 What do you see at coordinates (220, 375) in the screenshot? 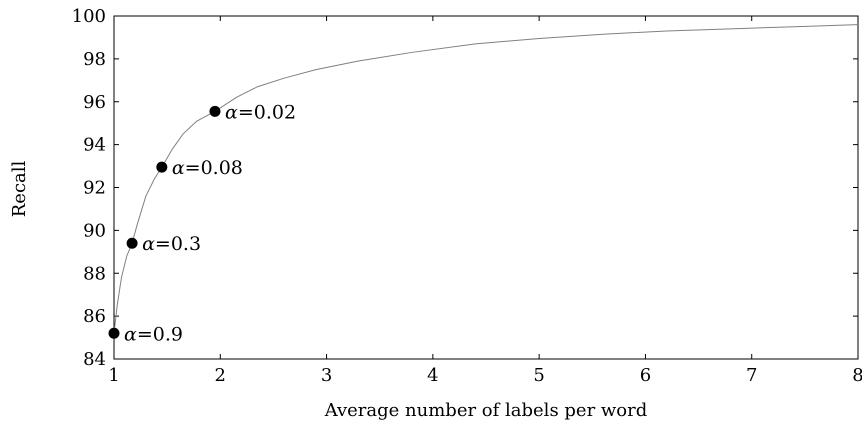
I see `x-tick-label: 2` at bounding box center [220, 375].